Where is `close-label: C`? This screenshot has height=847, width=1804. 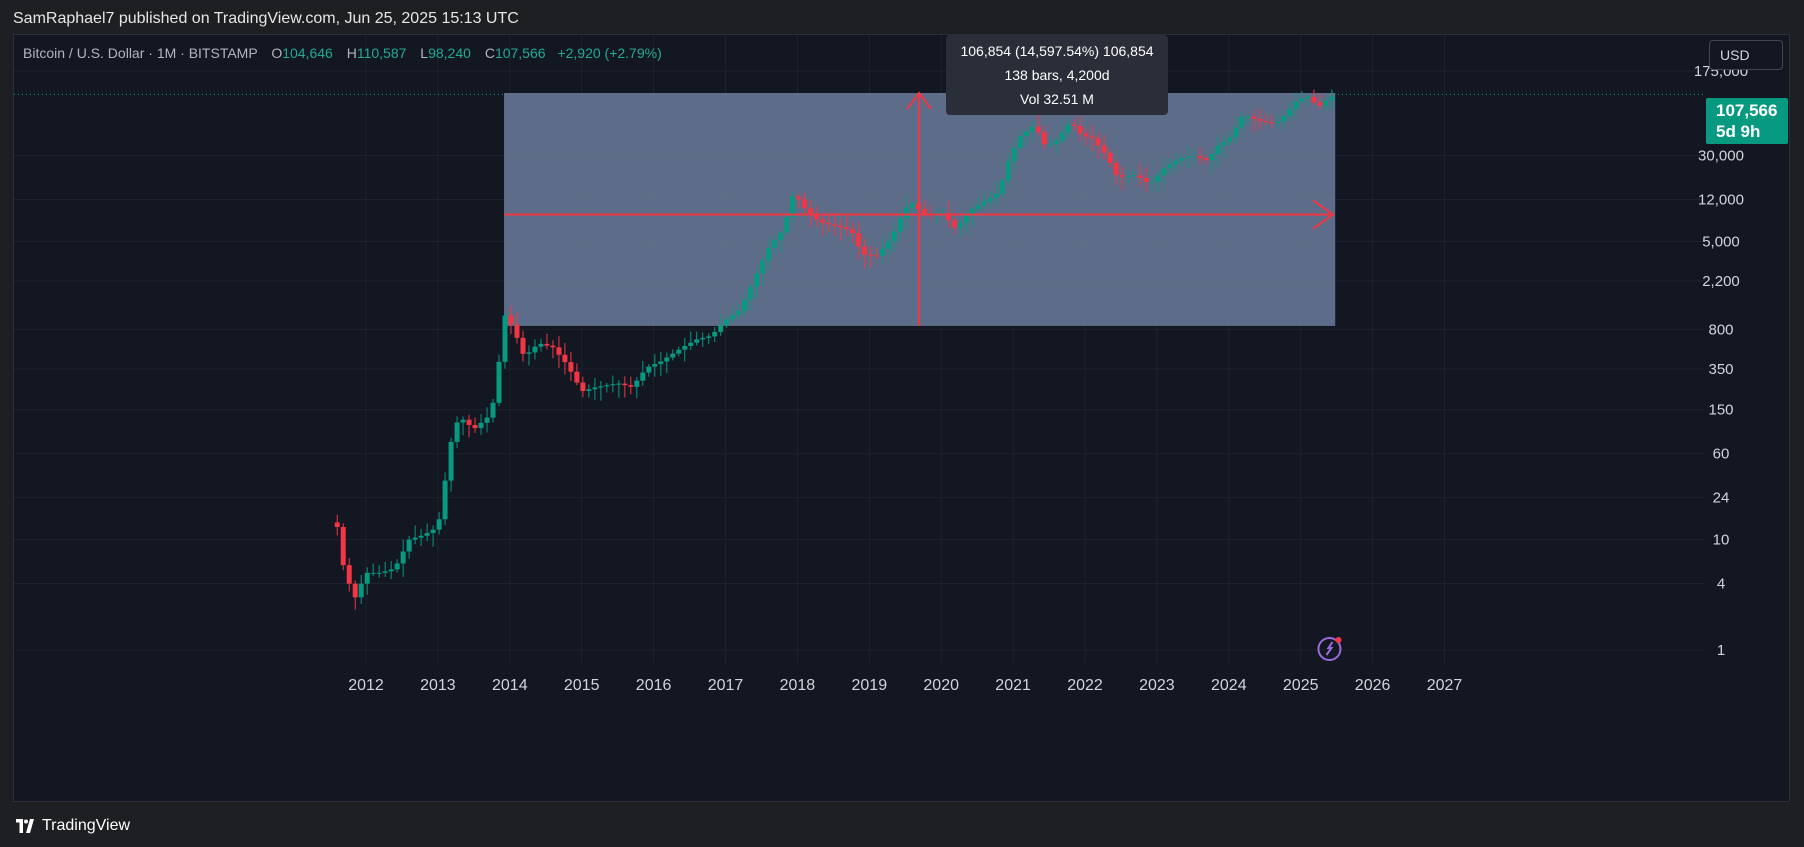
close-label: C is located at coordinates (489, 53).